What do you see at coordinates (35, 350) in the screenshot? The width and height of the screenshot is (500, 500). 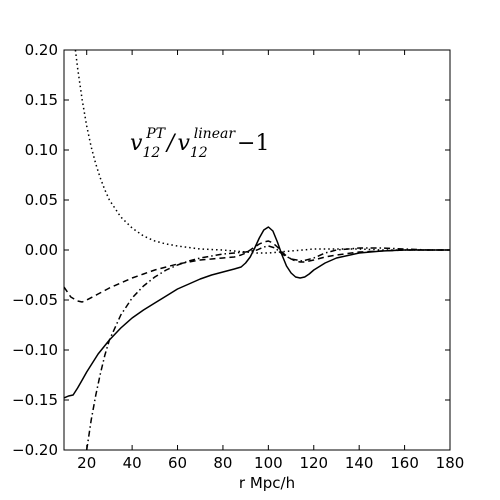 I see `y-tick-label: −0.10` at bounding box center [35, 350].